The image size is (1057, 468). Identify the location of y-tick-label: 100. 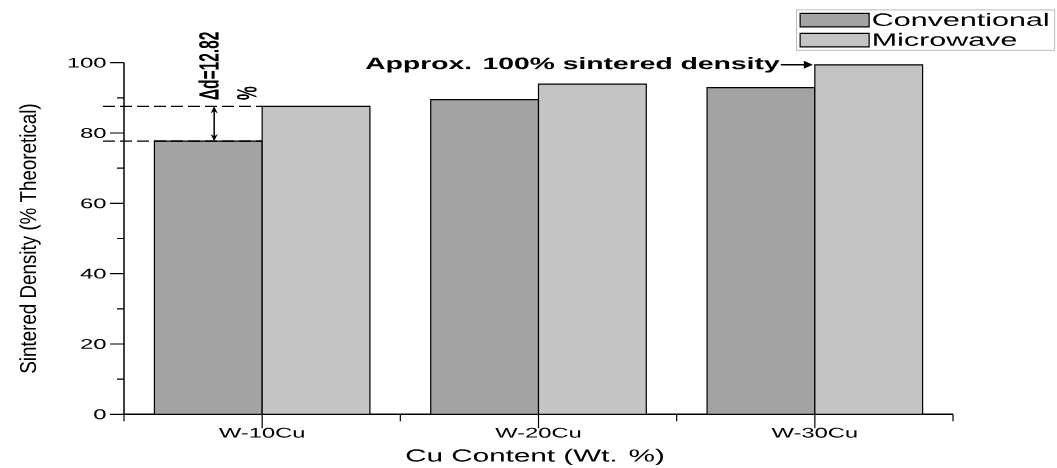
(87, 62).